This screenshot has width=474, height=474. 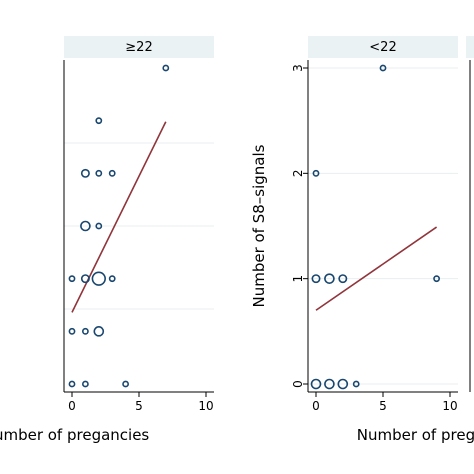 I want to click on strip-label: ≥22, so click(x=138, y=47).